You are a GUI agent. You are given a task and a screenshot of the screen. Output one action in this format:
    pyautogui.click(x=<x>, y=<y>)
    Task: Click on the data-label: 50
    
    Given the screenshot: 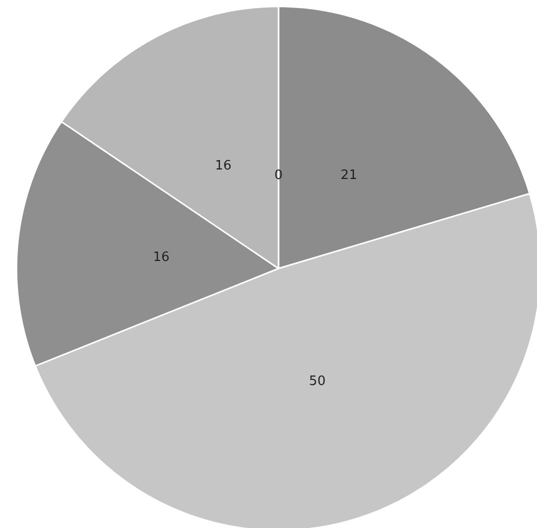 What is the action you would take?
    pyautogui.click(x=317, y=381)
    